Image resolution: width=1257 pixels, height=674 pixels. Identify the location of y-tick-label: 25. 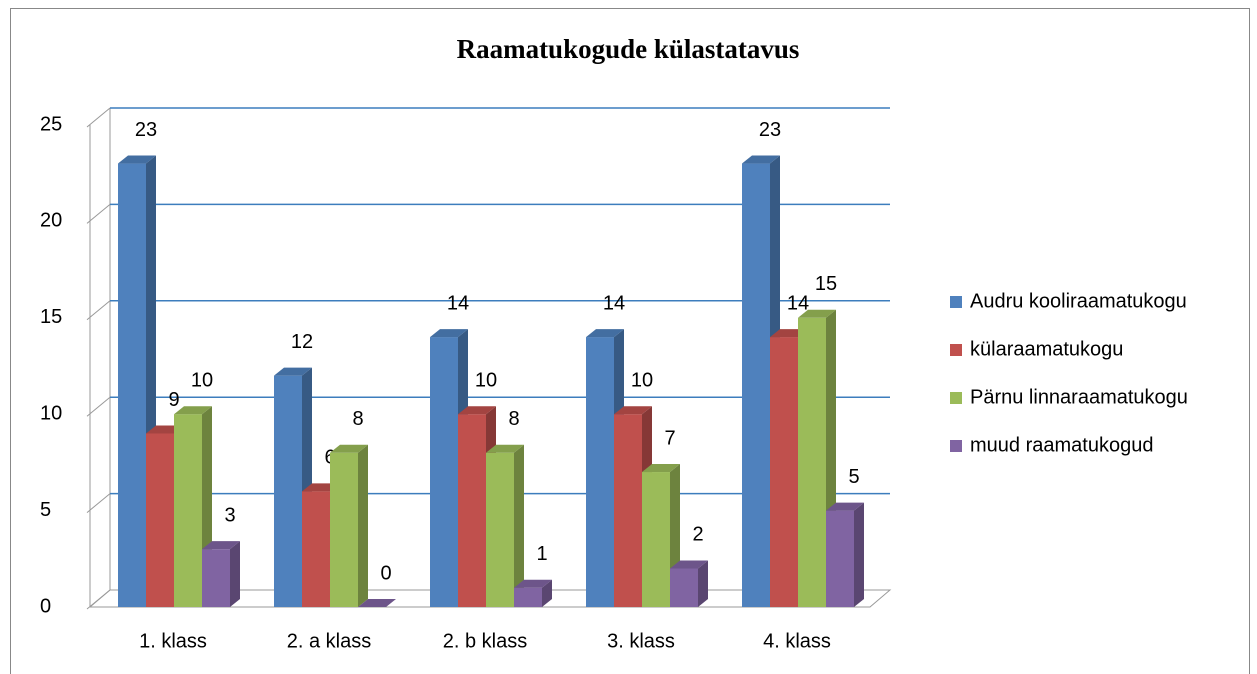
(51, 124).